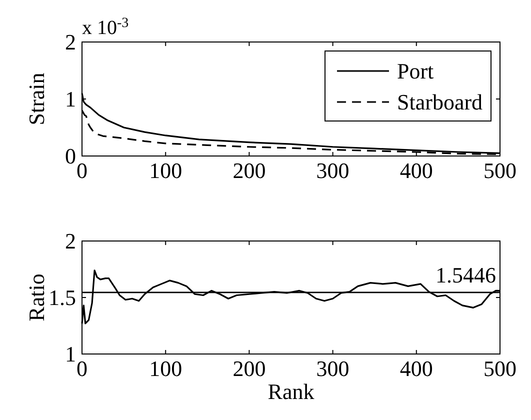  I want to click on y-axis-title: Strain, so click(36, 99).